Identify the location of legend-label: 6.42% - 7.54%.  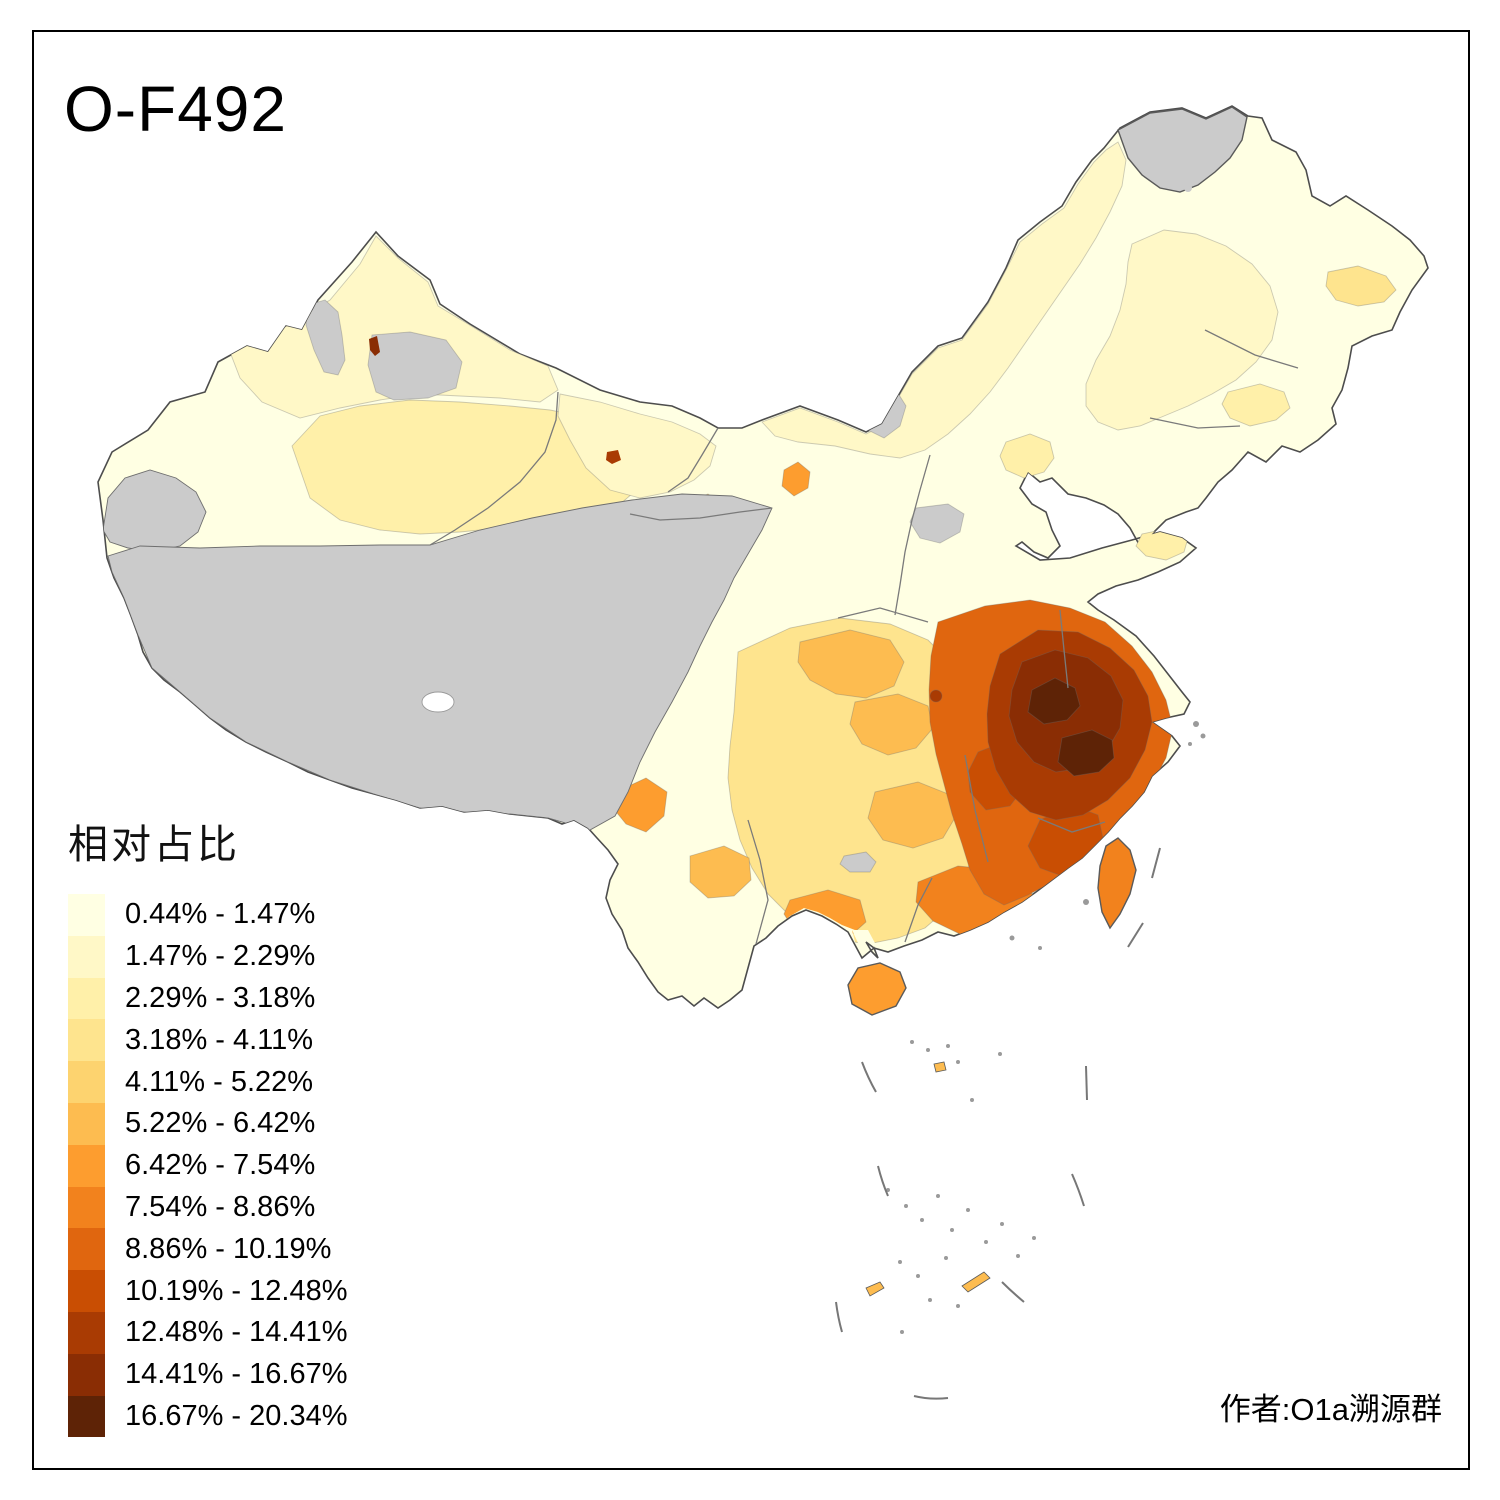
(220, 1165).